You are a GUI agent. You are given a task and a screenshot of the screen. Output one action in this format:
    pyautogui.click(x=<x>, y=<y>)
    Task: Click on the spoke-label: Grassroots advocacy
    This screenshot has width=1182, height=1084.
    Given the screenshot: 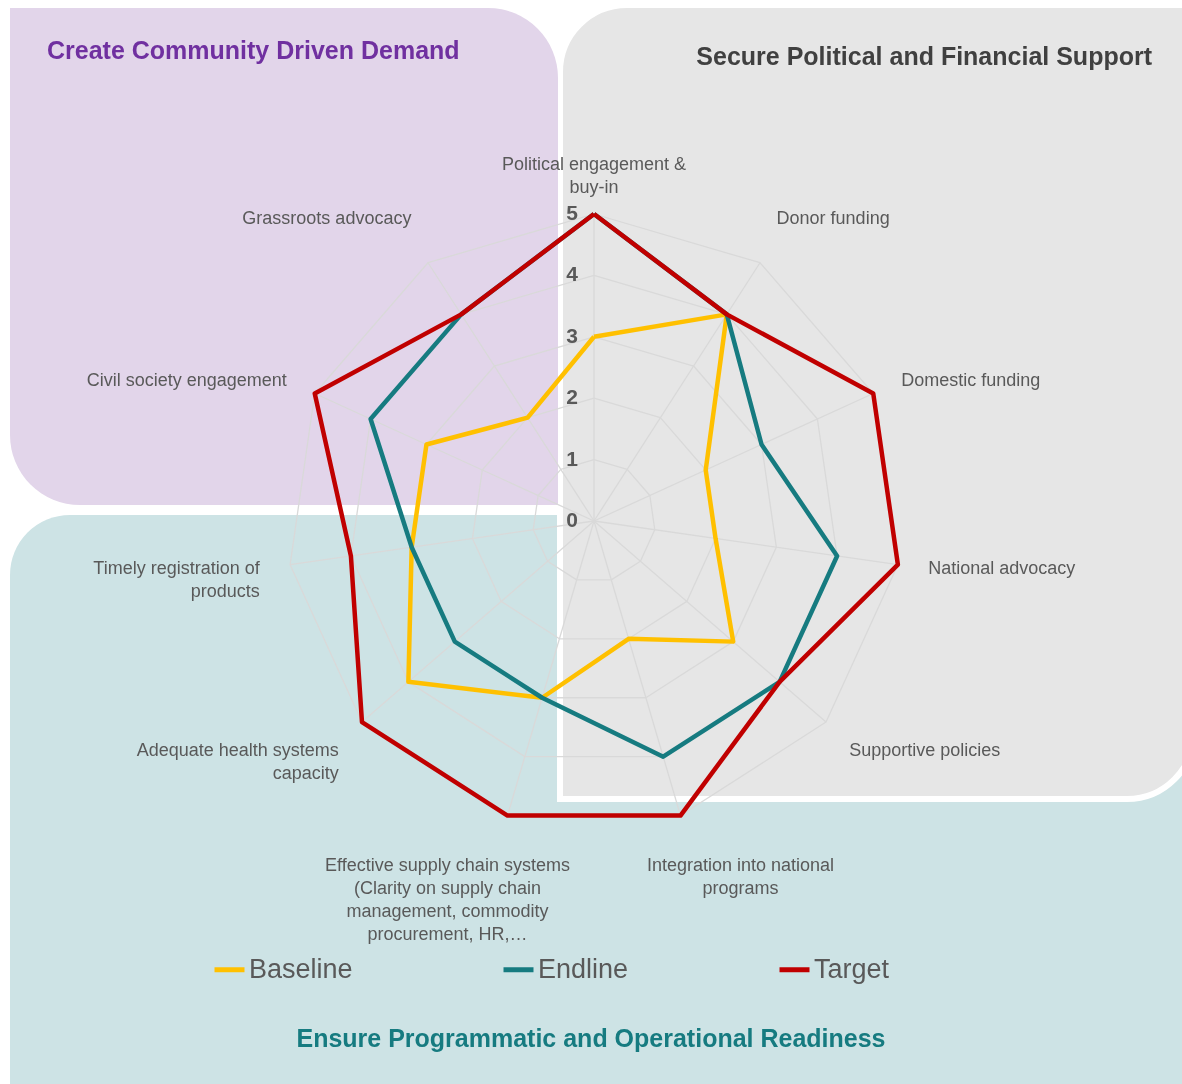 What is the action you would take?
    pyautogui.click(x=327, y=217)
    